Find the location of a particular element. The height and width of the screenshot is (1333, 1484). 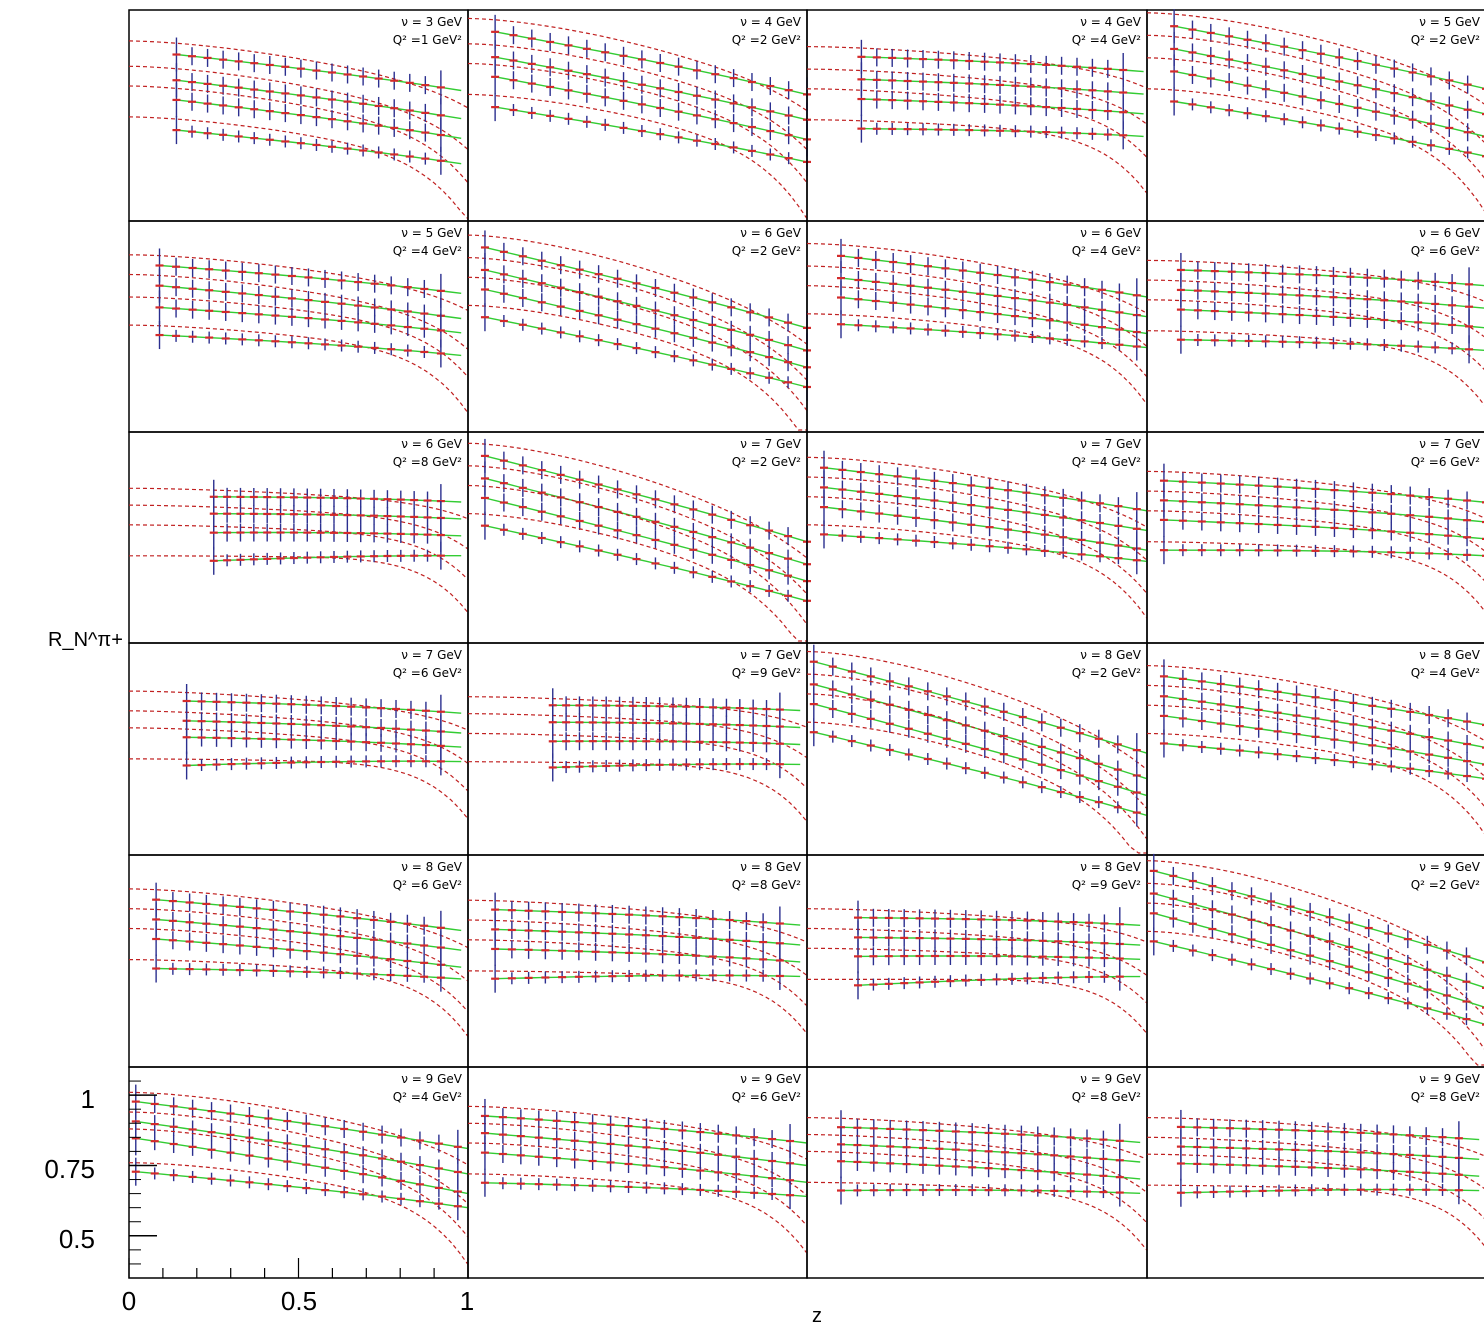

panel: ν = 5 GeV Q² =2 GeV² is located at coordinates (1315, 115).